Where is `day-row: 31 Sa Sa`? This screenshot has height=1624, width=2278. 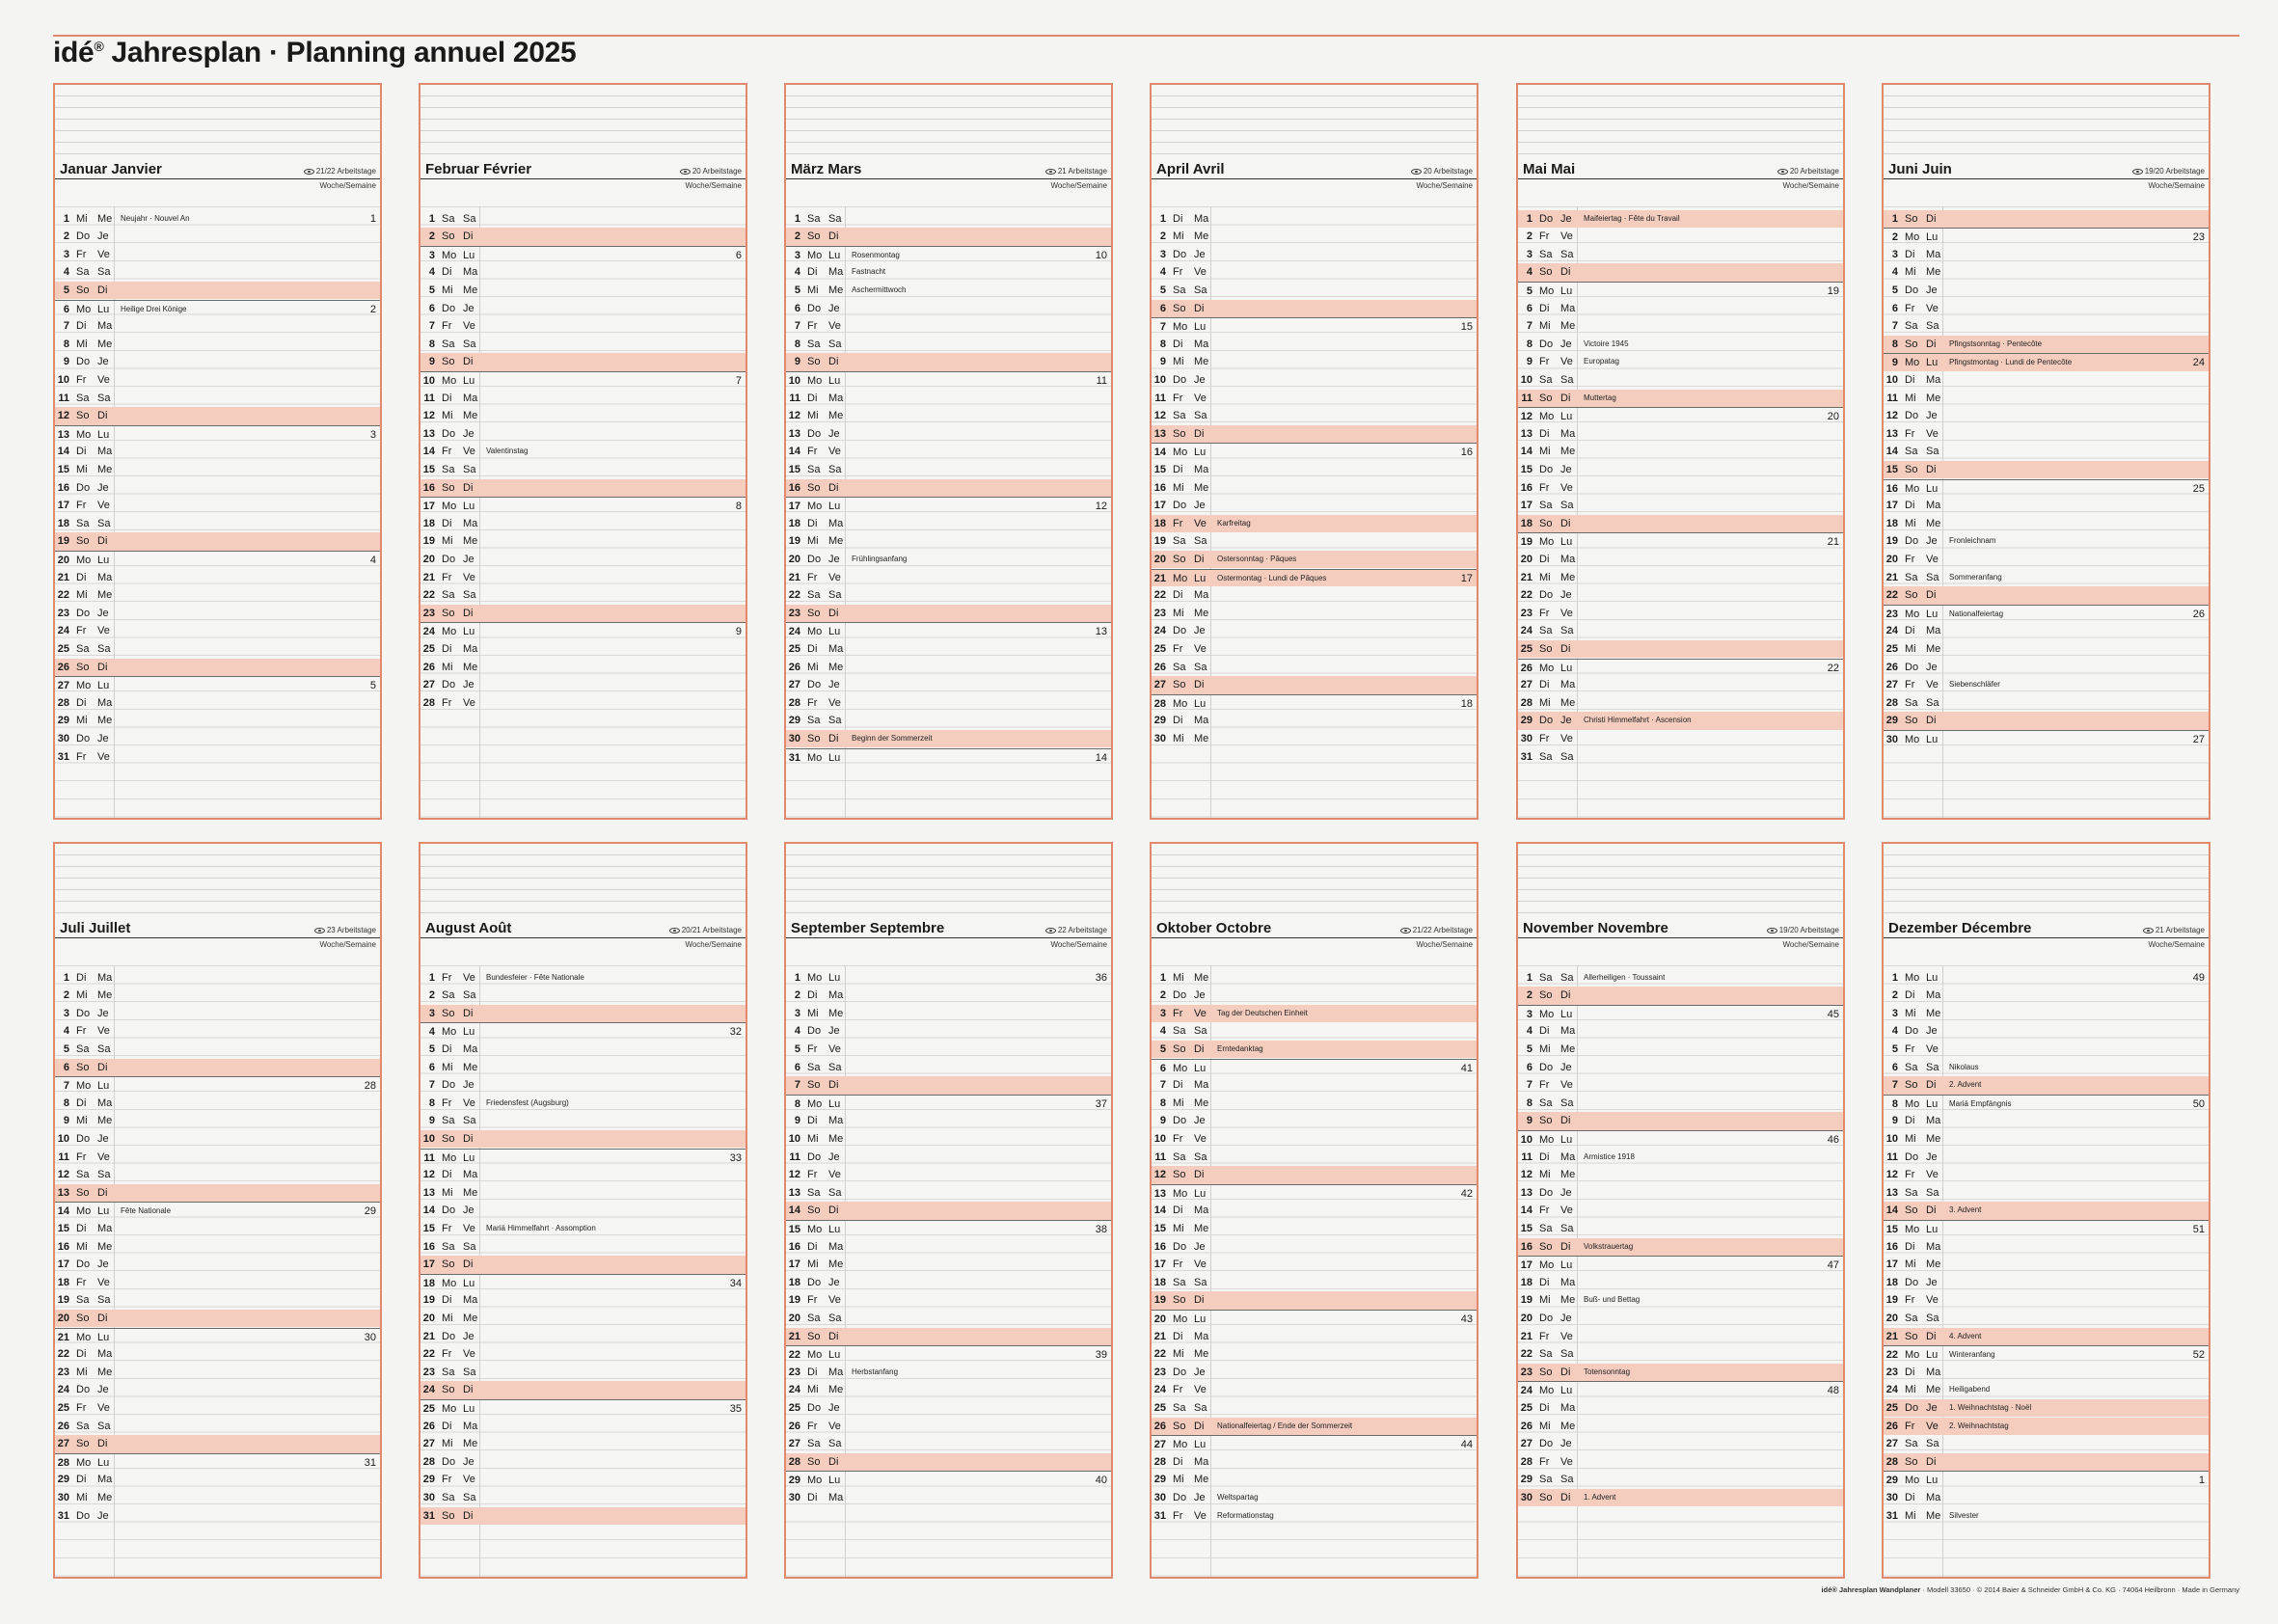 day-row: 31 Sa Sa is located at coordinates (1681, 757).